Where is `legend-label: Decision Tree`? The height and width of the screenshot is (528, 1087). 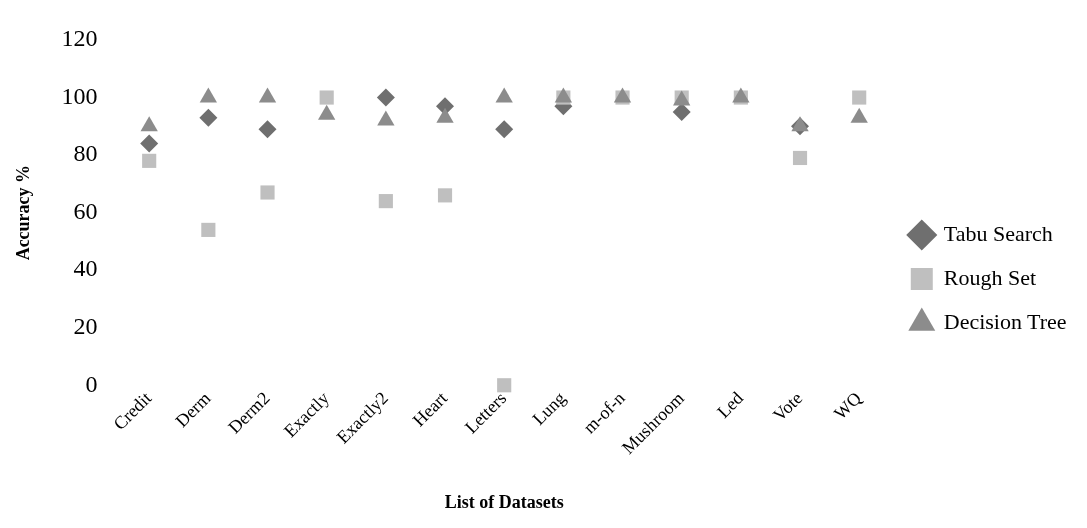
legend-label: Decision Tree is located at coordinates (1005, 321).